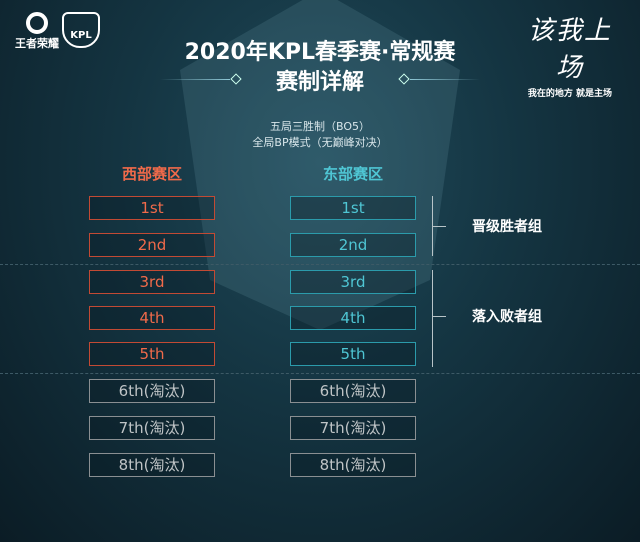  I want to click on east-rank-box: 7th(淘汰), so click(353, 428).